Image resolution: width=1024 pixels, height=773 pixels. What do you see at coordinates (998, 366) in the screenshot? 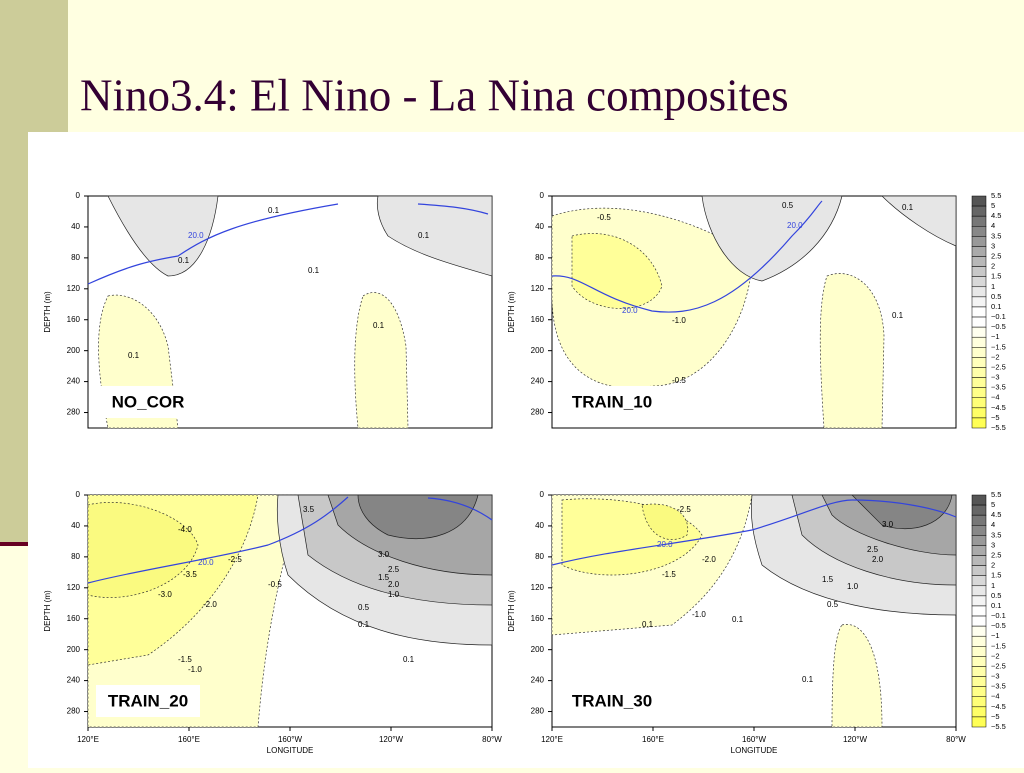
I see `colorbar-label: −2.5` at bounding box center [998, 366].